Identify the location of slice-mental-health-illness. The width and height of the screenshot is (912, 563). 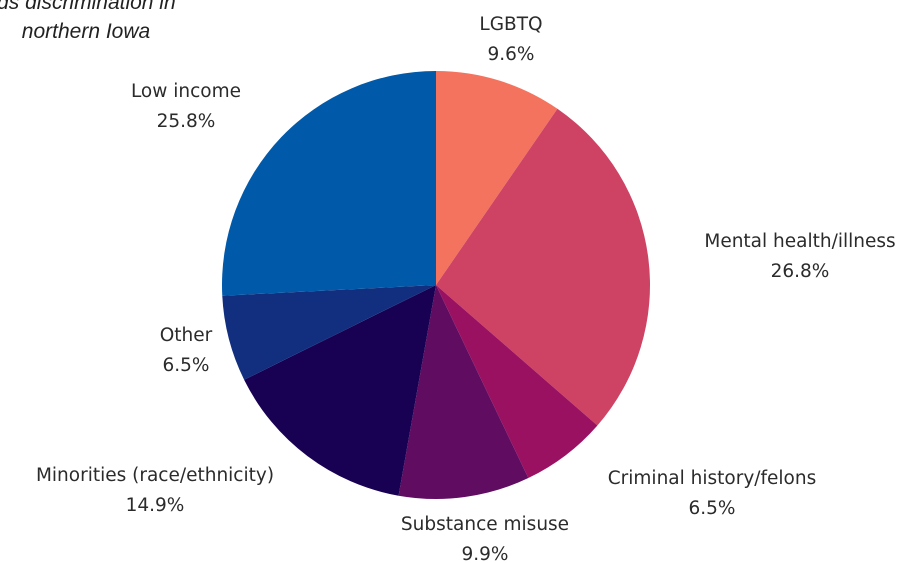
(543, 267).